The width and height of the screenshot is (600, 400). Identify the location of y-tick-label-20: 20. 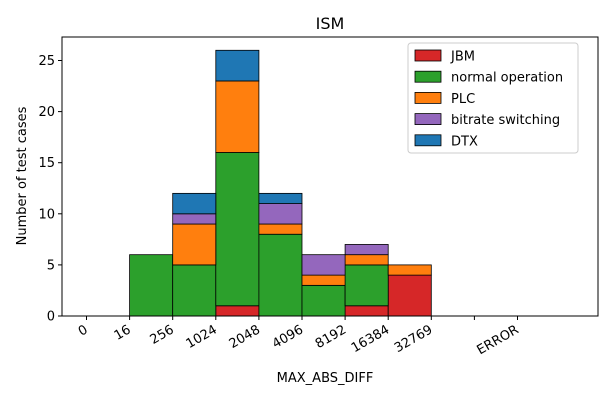
(46, 112).